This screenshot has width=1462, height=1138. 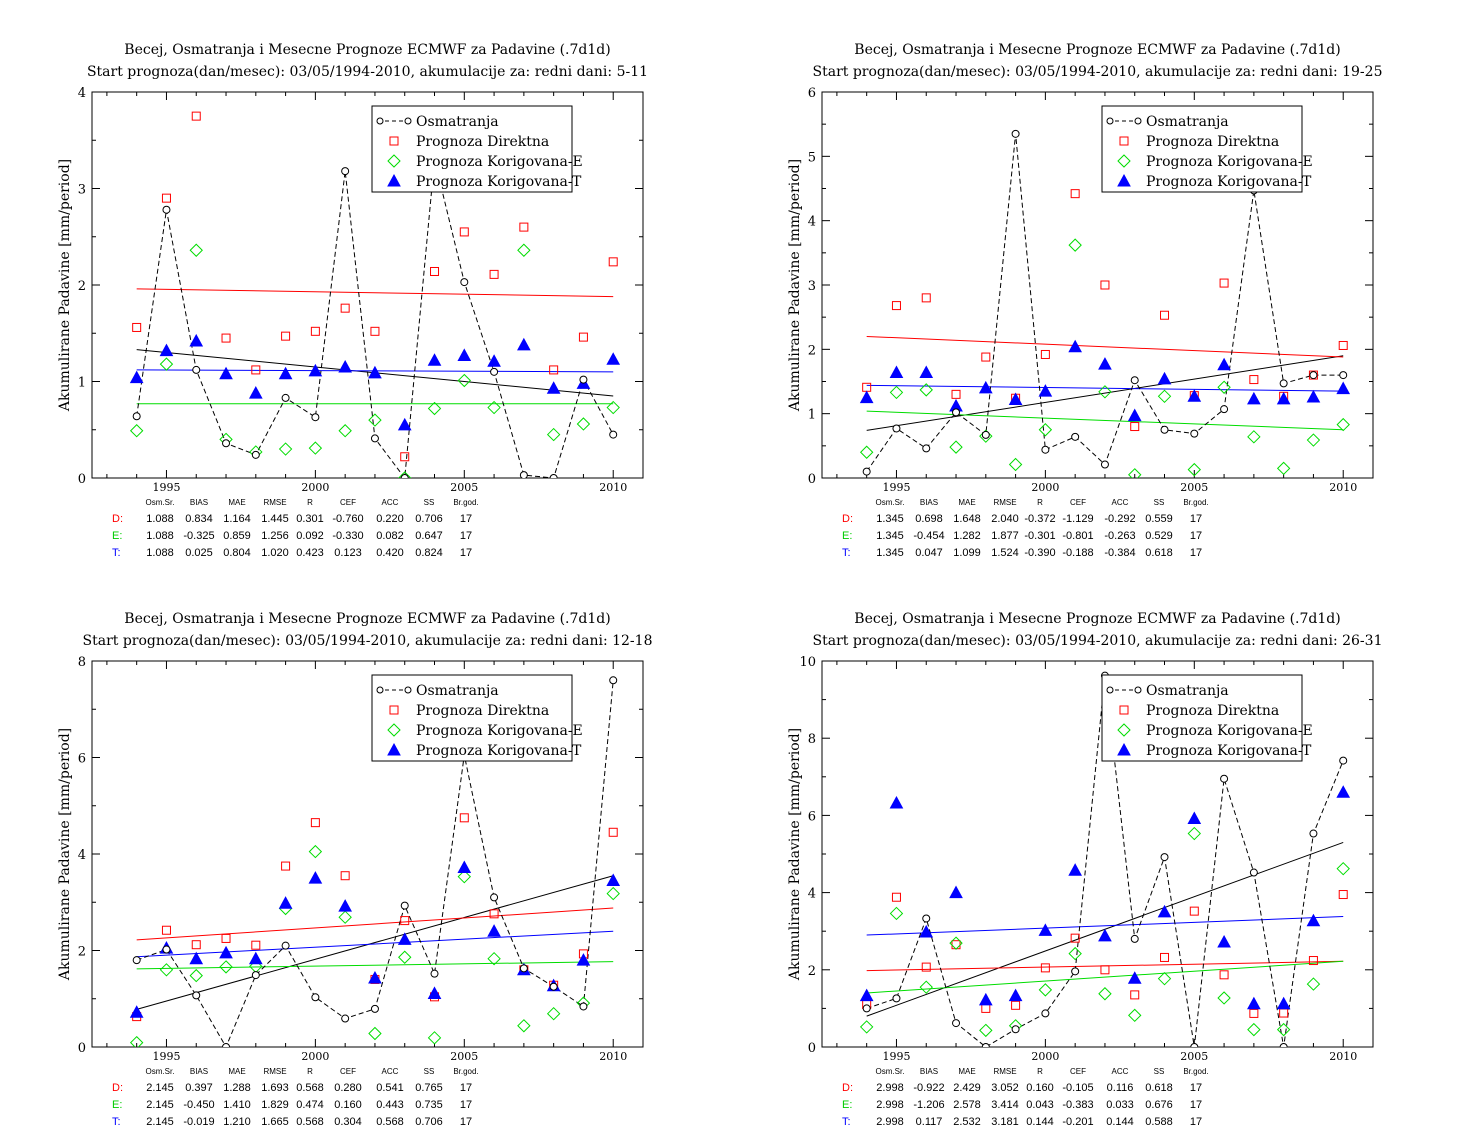 I want to click on stats-value: 1.020, so click(x=275, y=553).